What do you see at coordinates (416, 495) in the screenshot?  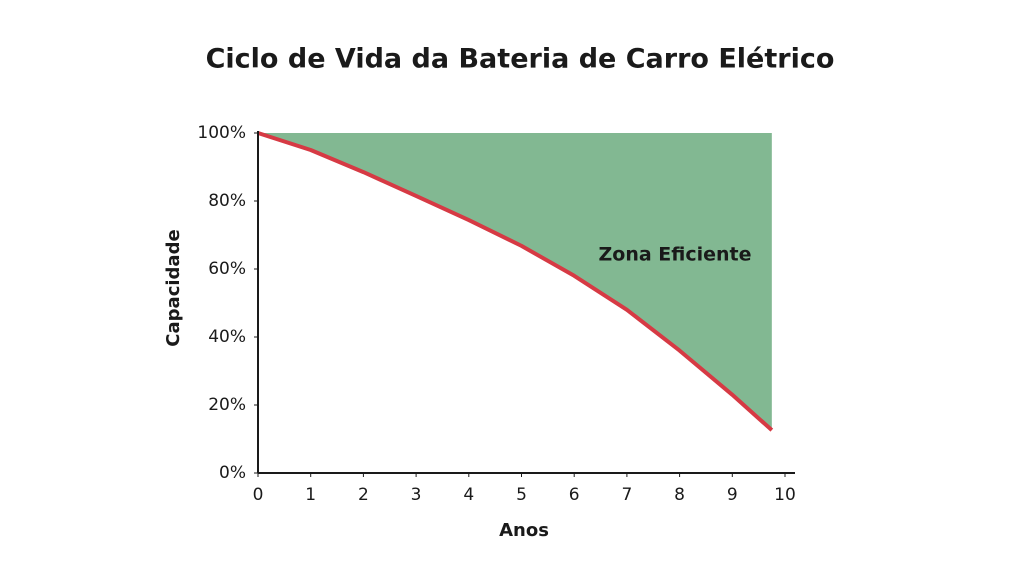 I see `x-tick-label: 3` at bounding box center [416, 495].